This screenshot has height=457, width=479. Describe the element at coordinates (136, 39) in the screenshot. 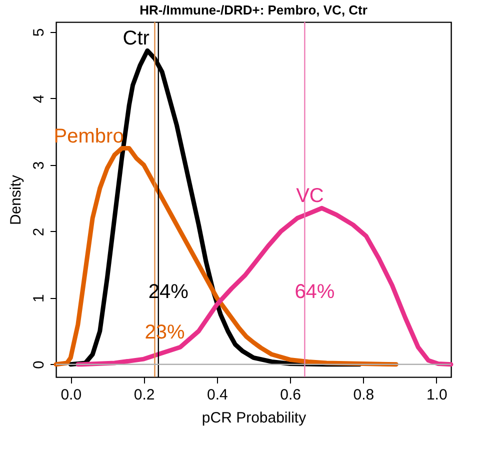

I see `series-label: Ctr` at that location.